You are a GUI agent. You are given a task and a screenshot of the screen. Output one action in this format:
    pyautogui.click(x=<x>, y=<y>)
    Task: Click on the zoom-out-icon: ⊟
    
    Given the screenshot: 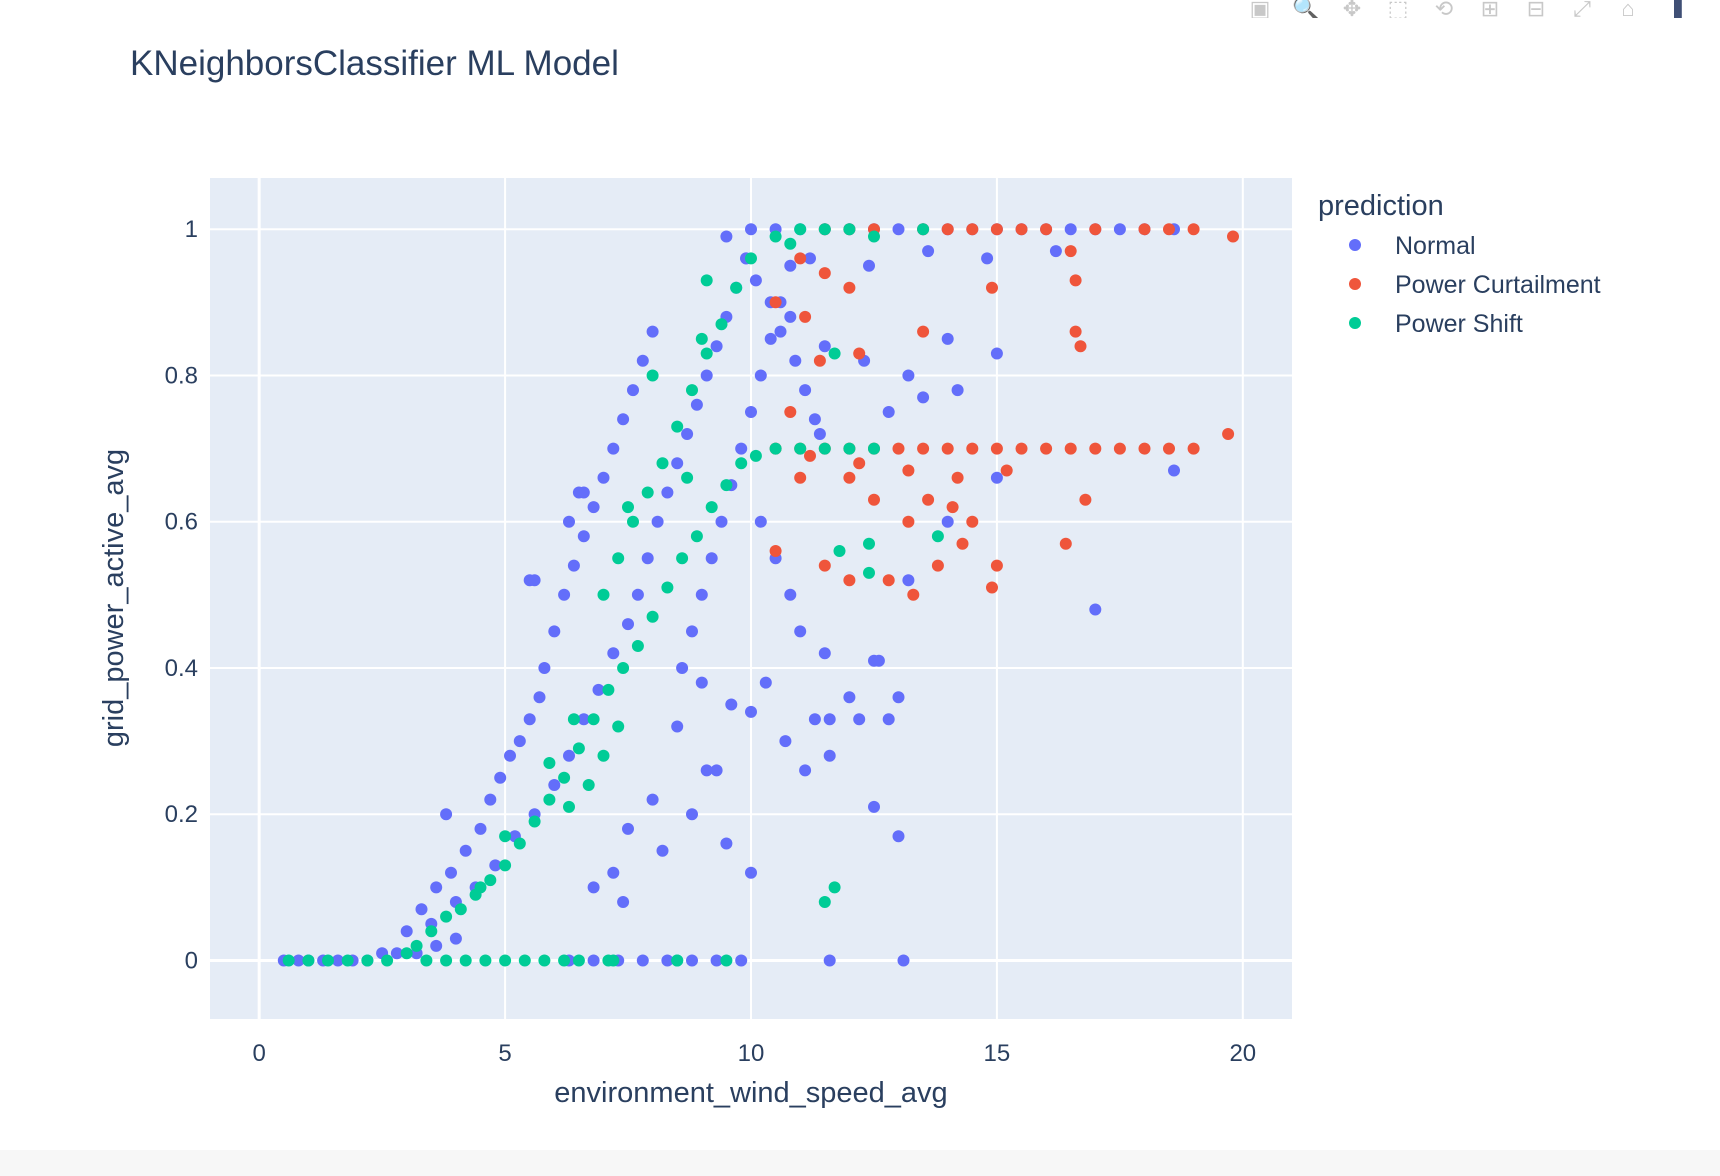 What is the action you would take?
    pyautogui.click(x=1536, y=9)
    